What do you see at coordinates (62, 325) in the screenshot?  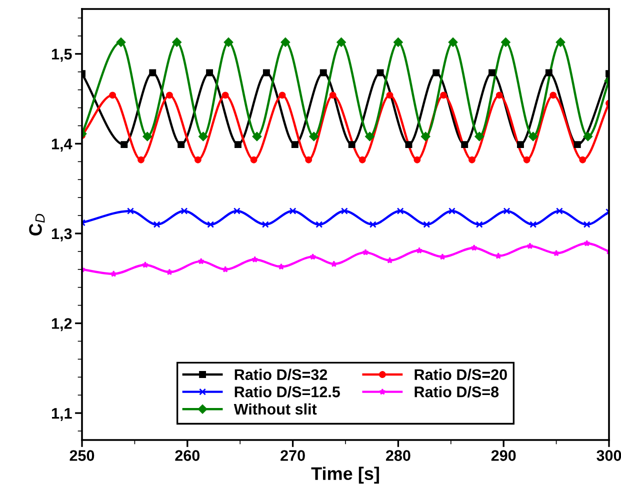 I see `y-tick-label: 1,2` at bounding box center [62, 325].